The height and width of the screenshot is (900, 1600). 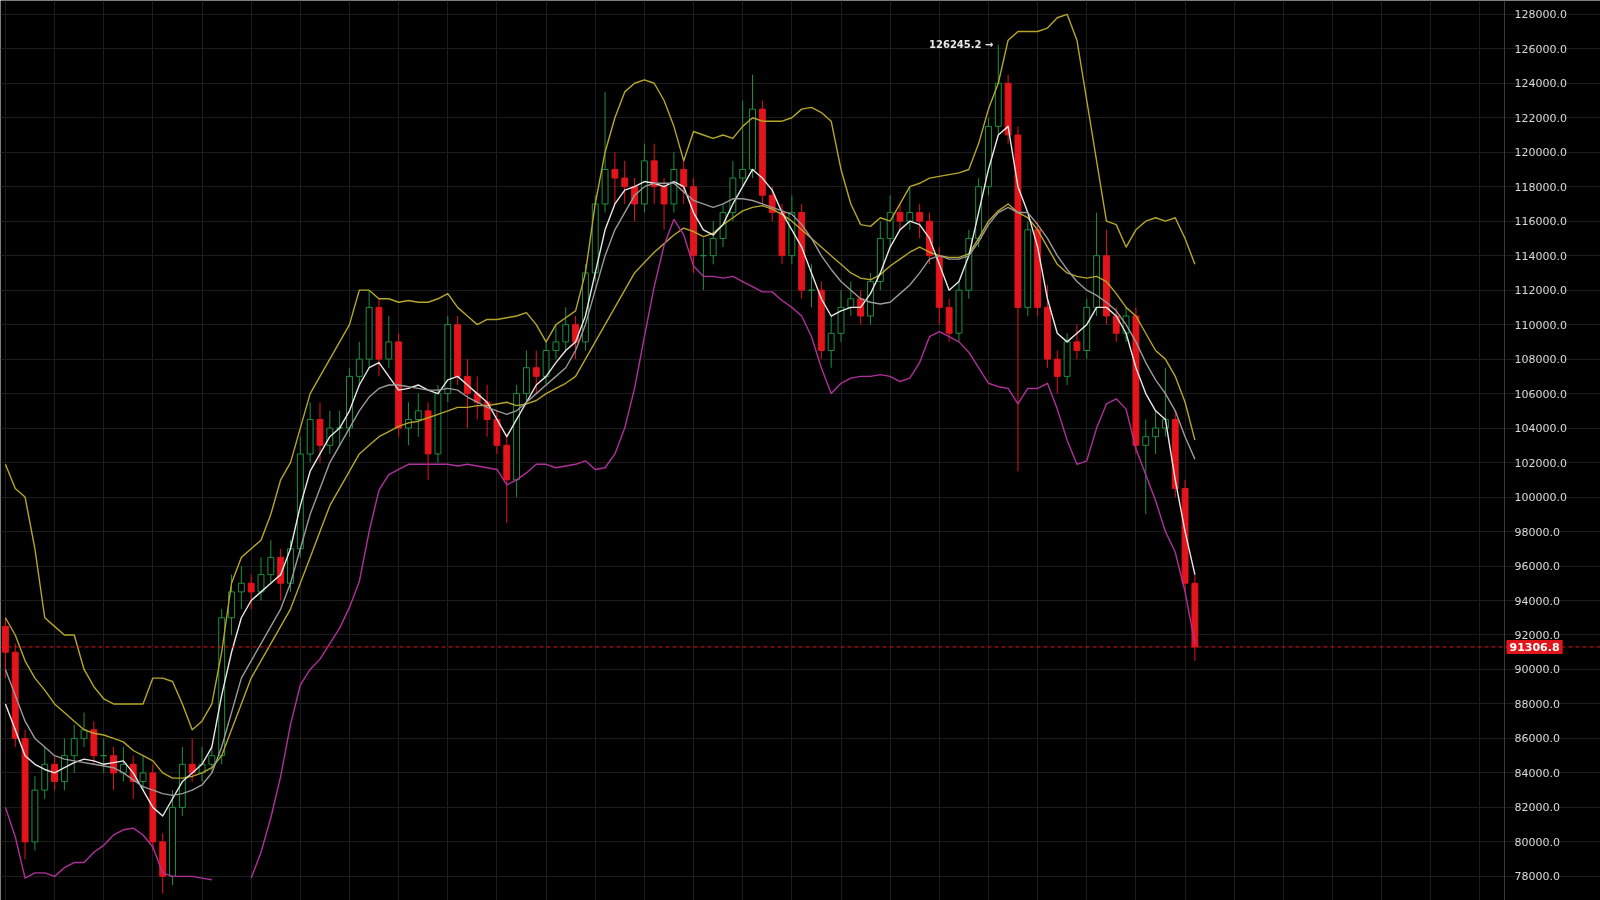 I want to click on y-tick-label: 114000.0, so click(x=1540, y=256).